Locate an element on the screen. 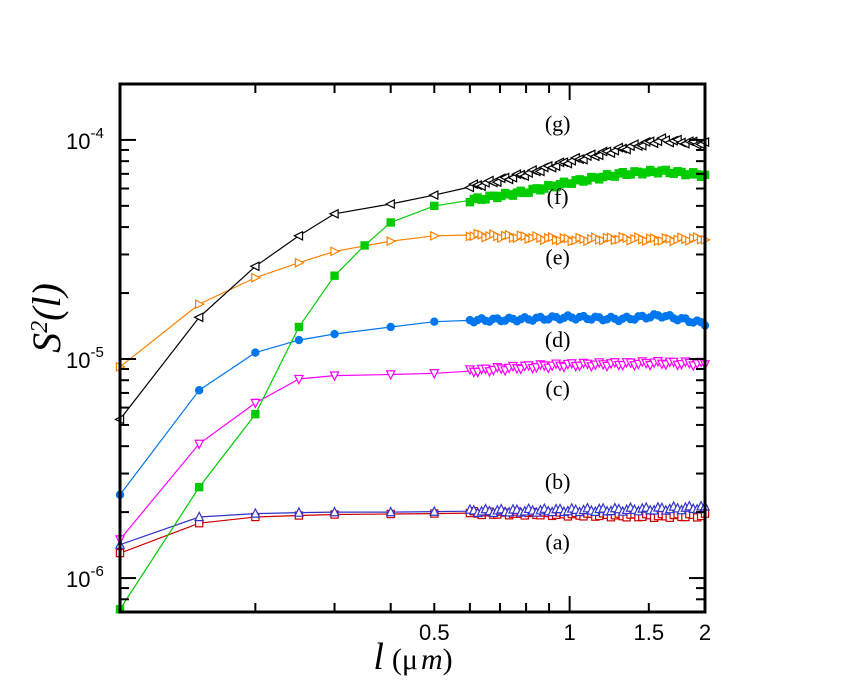 The image size is (867, 700). y-axis-title-arg: (l) is located at coordinates (46, 302).